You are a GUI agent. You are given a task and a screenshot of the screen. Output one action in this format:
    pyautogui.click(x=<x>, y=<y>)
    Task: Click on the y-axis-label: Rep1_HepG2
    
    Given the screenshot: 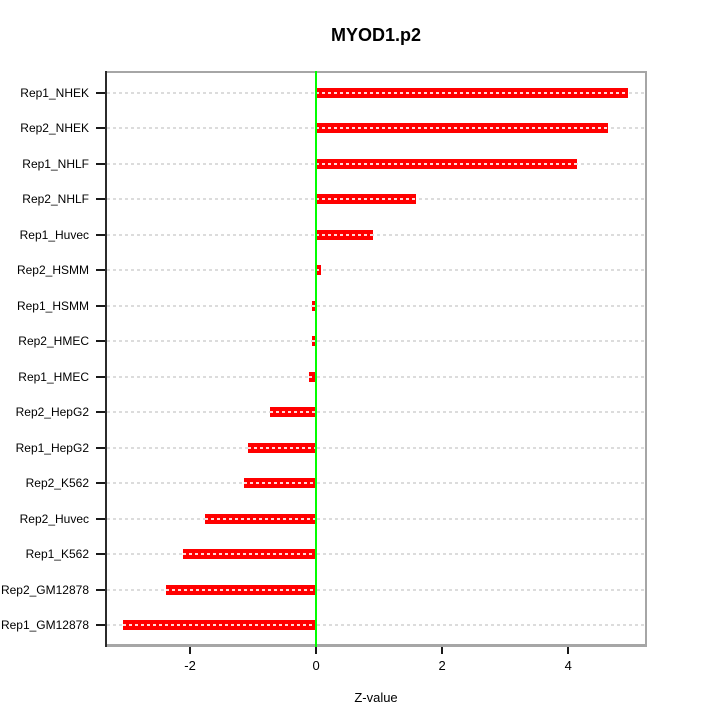 What is the action you would take?
    pyautogui.click(x=52, y=447)
    